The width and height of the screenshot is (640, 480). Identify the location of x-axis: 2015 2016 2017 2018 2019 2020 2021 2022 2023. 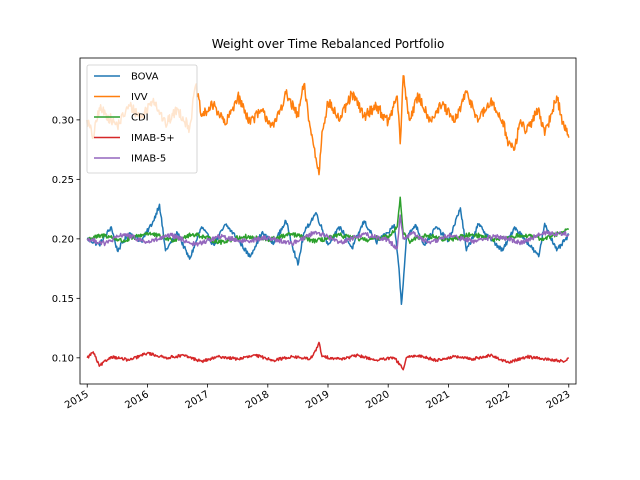
(317, 397).